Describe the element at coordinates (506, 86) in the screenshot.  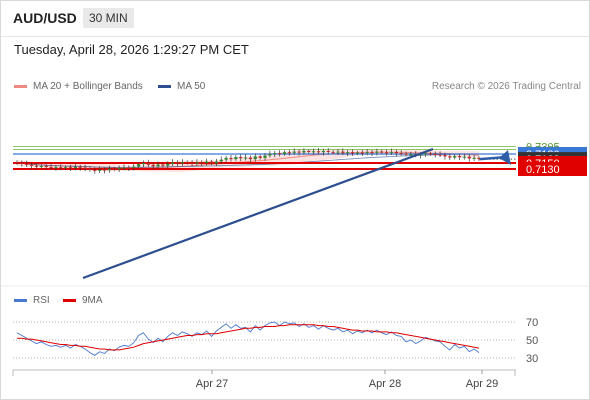
I see `copyright-label: Research © 2026 Trading Central` at that location.